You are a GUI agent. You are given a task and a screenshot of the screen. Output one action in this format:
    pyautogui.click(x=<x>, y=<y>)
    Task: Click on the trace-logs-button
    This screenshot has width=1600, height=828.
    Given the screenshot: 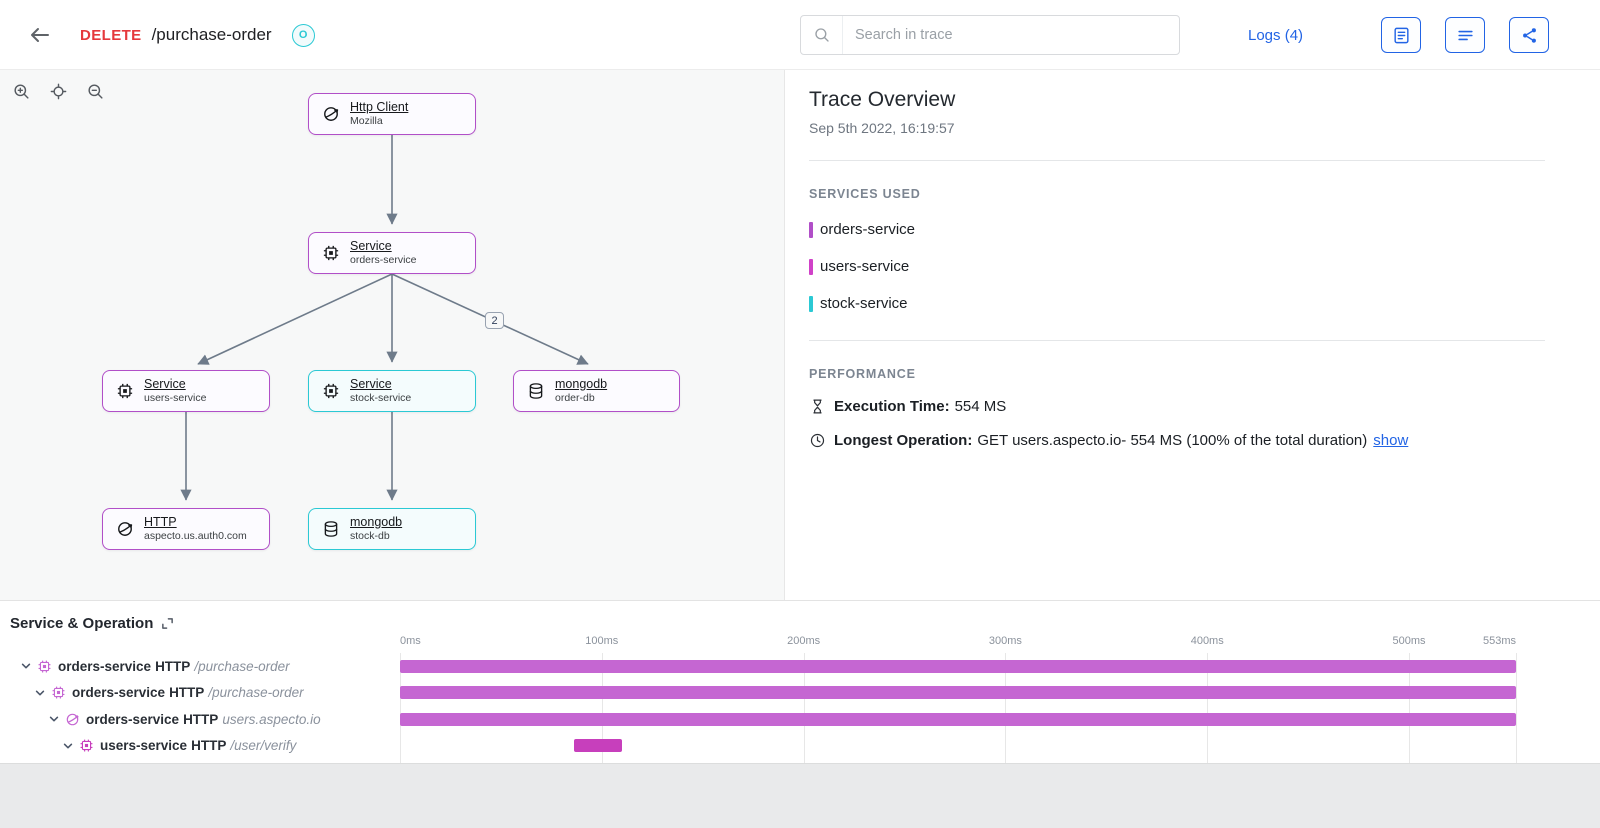 What is the action you would take?
    pyautogui.click(x=1401, y=35)
    